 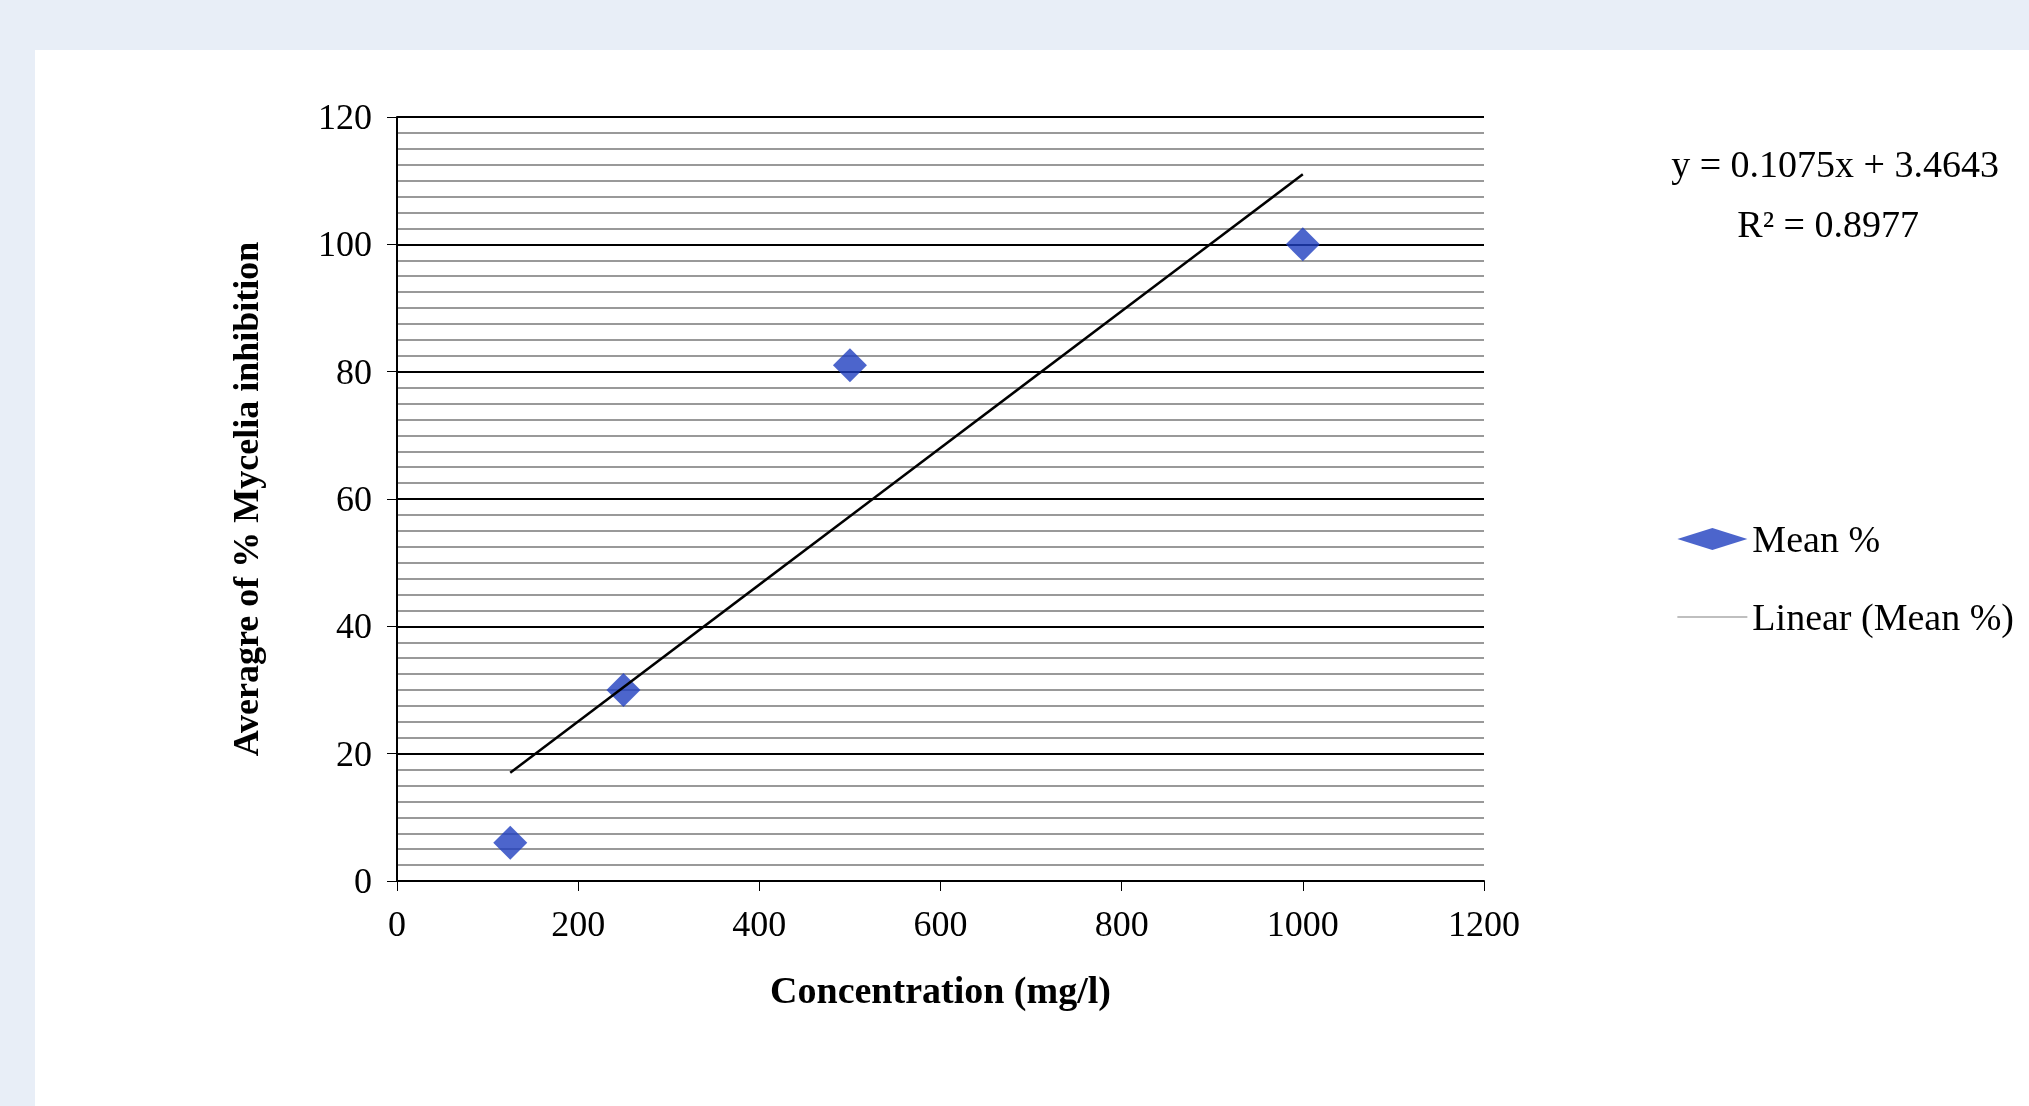 What do you see at coordinates (1484, 924) in the screenshot?
I see `x-tick-label: 1200` at bounding box center [1484, 924].